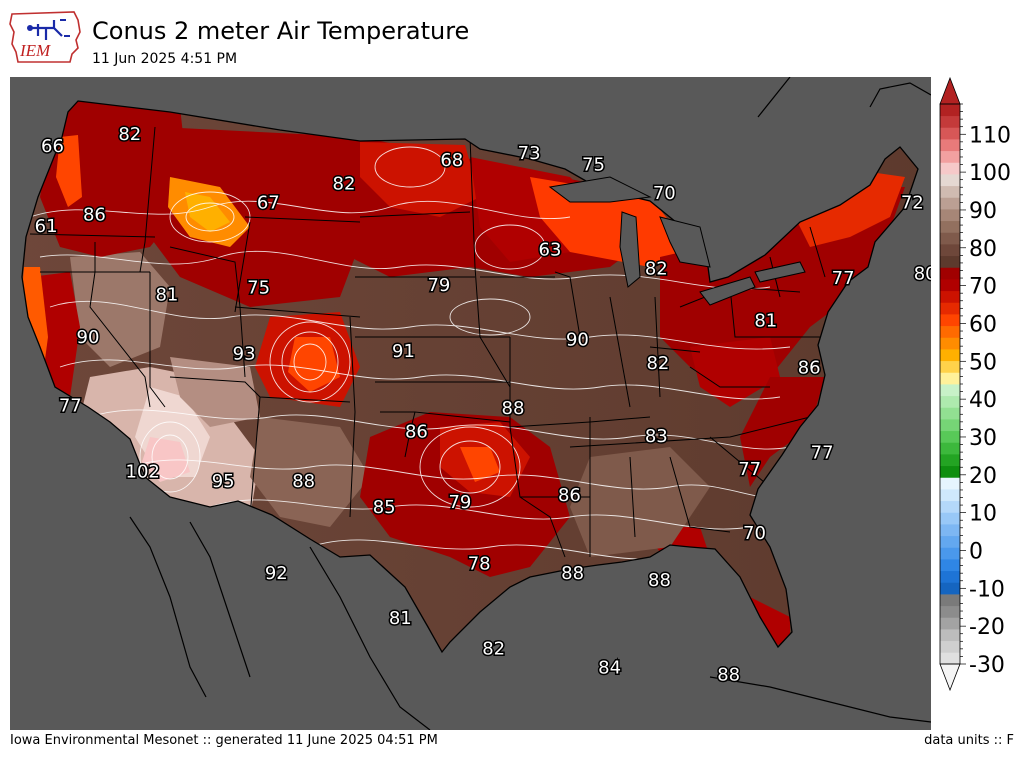 The width and height of the screenshot is (1024, 768). What do you see at coordinates (990, 173) in the screenshot?
I see `colorbar-tick-label: 100` at bounding box center [990, 173].